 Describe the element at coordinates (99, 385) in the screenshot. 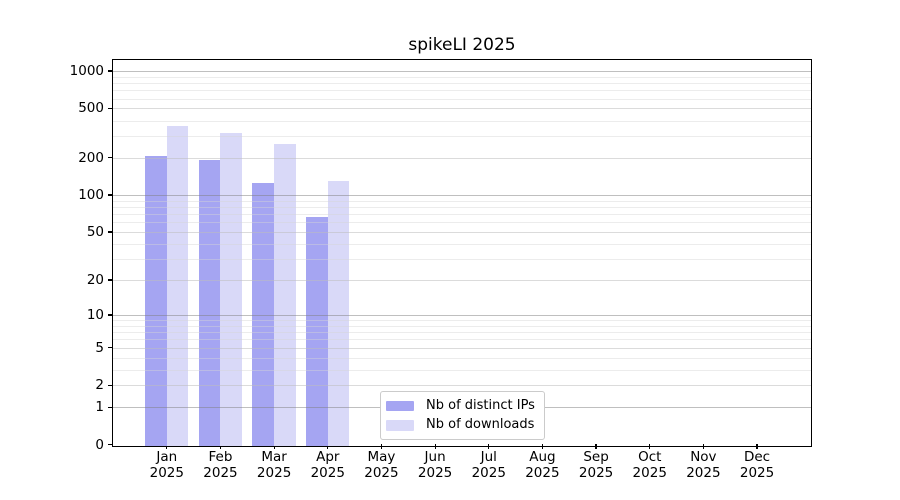

I see `y-tick-label-2: 2` at that location.